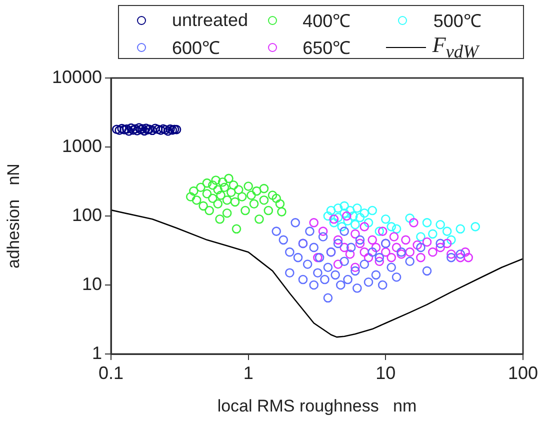 Image resolution: width=548 pixels, height=421 pixels. I want to click on y-tick-label: 1000, so click(82, 146).